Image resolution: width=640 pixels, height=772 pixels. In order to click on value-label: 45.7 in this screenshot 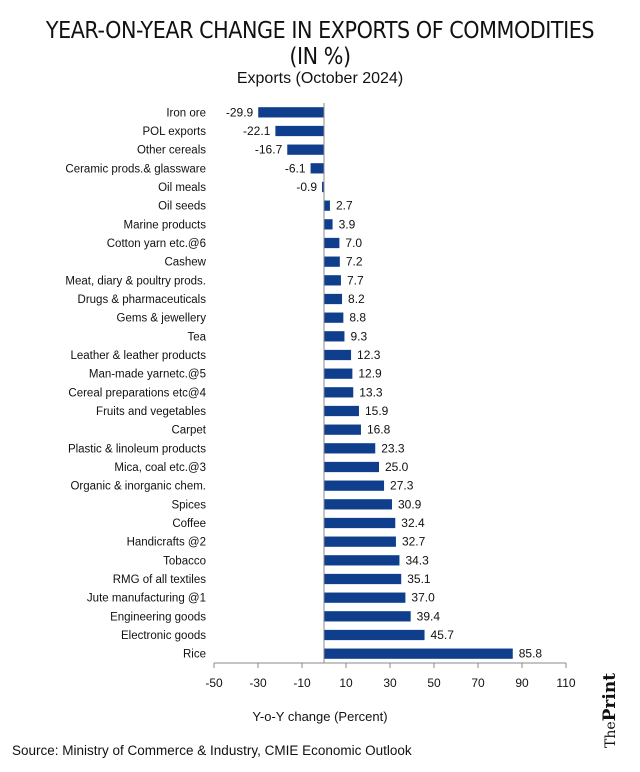, I will do `click(443, 635)`.